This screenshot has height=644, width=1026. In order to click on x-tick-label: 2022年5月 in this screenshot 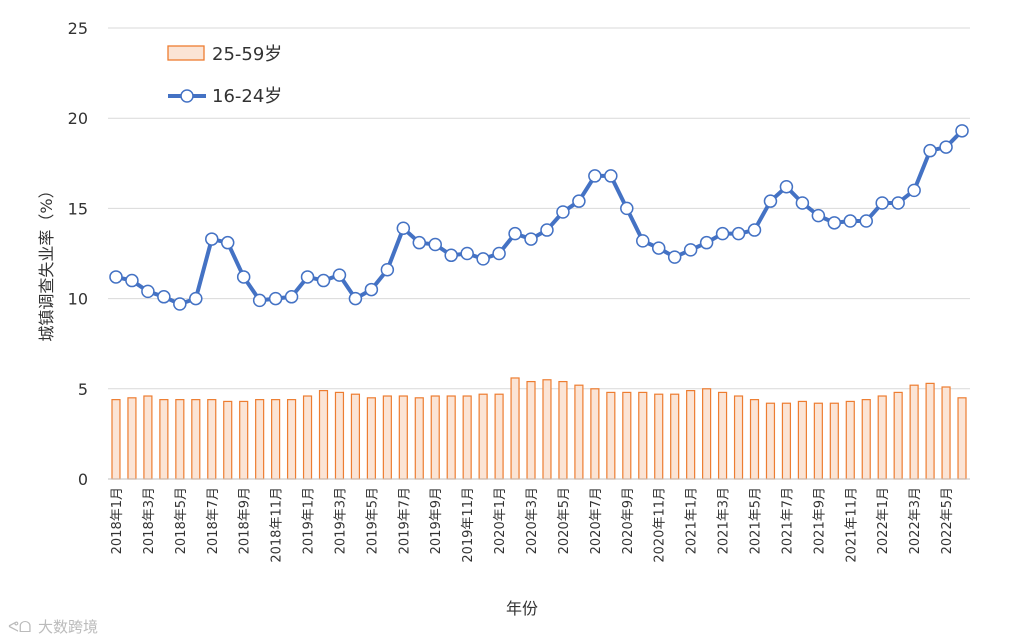, I will do `click(947, 520)`.